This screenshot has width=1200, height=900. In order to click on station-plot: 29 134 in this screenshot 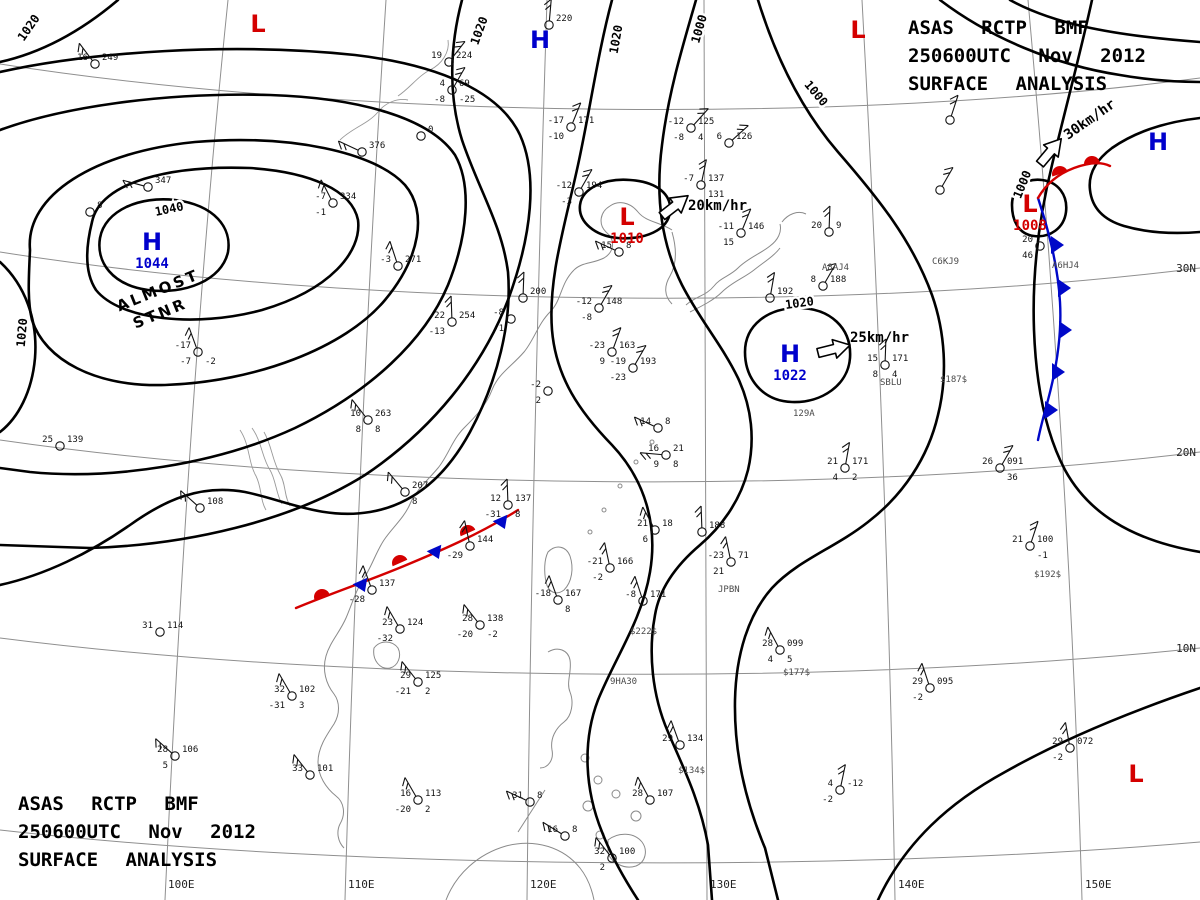, I will do `click(682, 735)`.